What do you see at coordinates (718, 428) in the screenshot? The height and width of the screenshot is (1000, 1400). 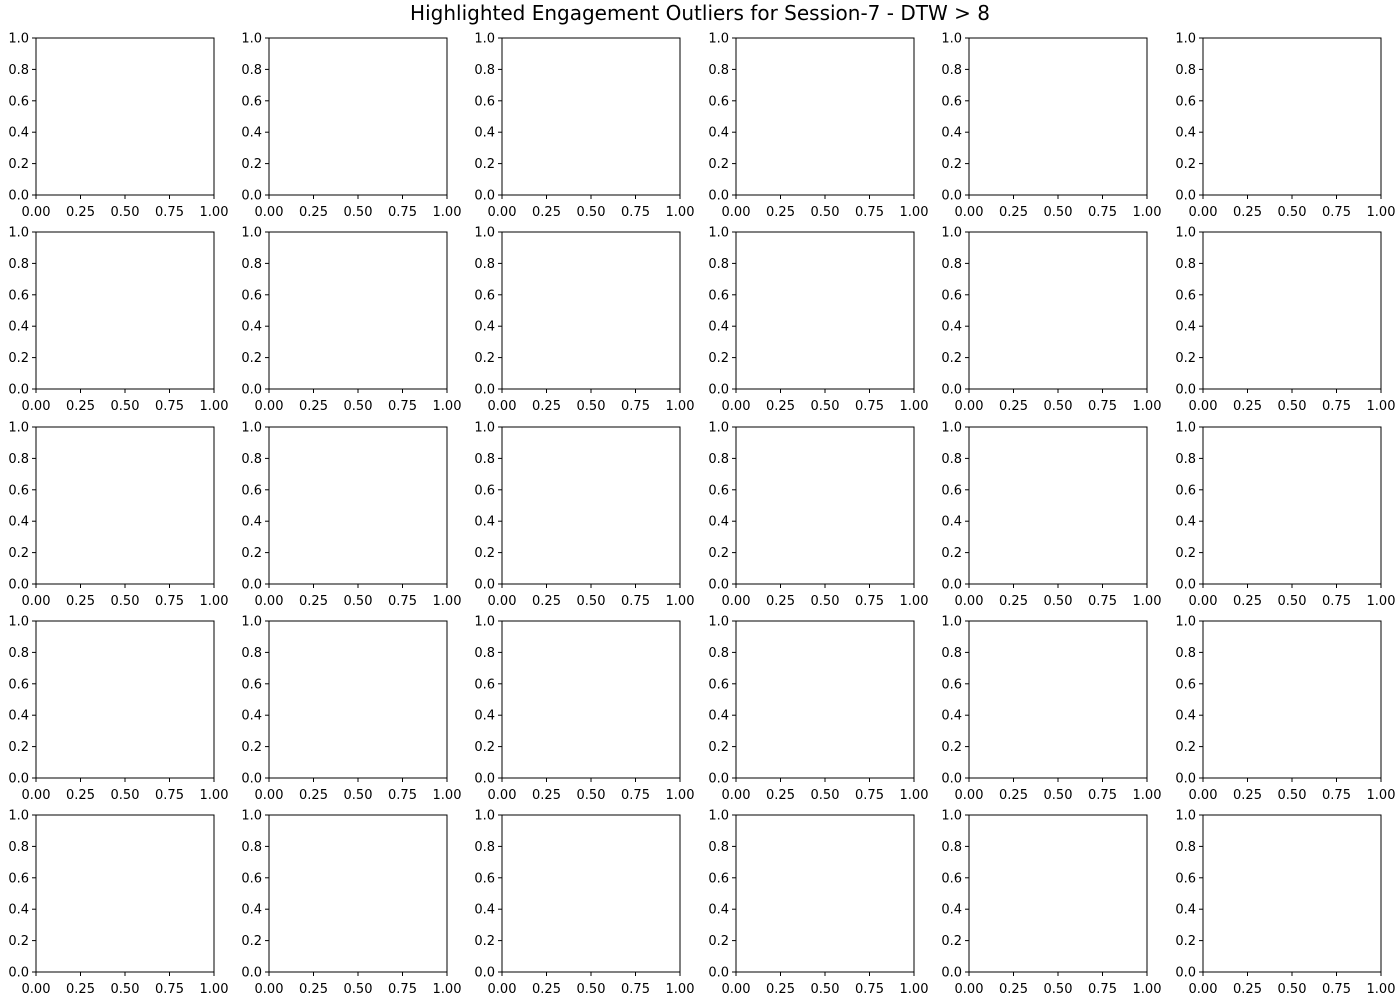 I see `subplot-16-ytick-label: 1.0` at bounding box center [718, 428].